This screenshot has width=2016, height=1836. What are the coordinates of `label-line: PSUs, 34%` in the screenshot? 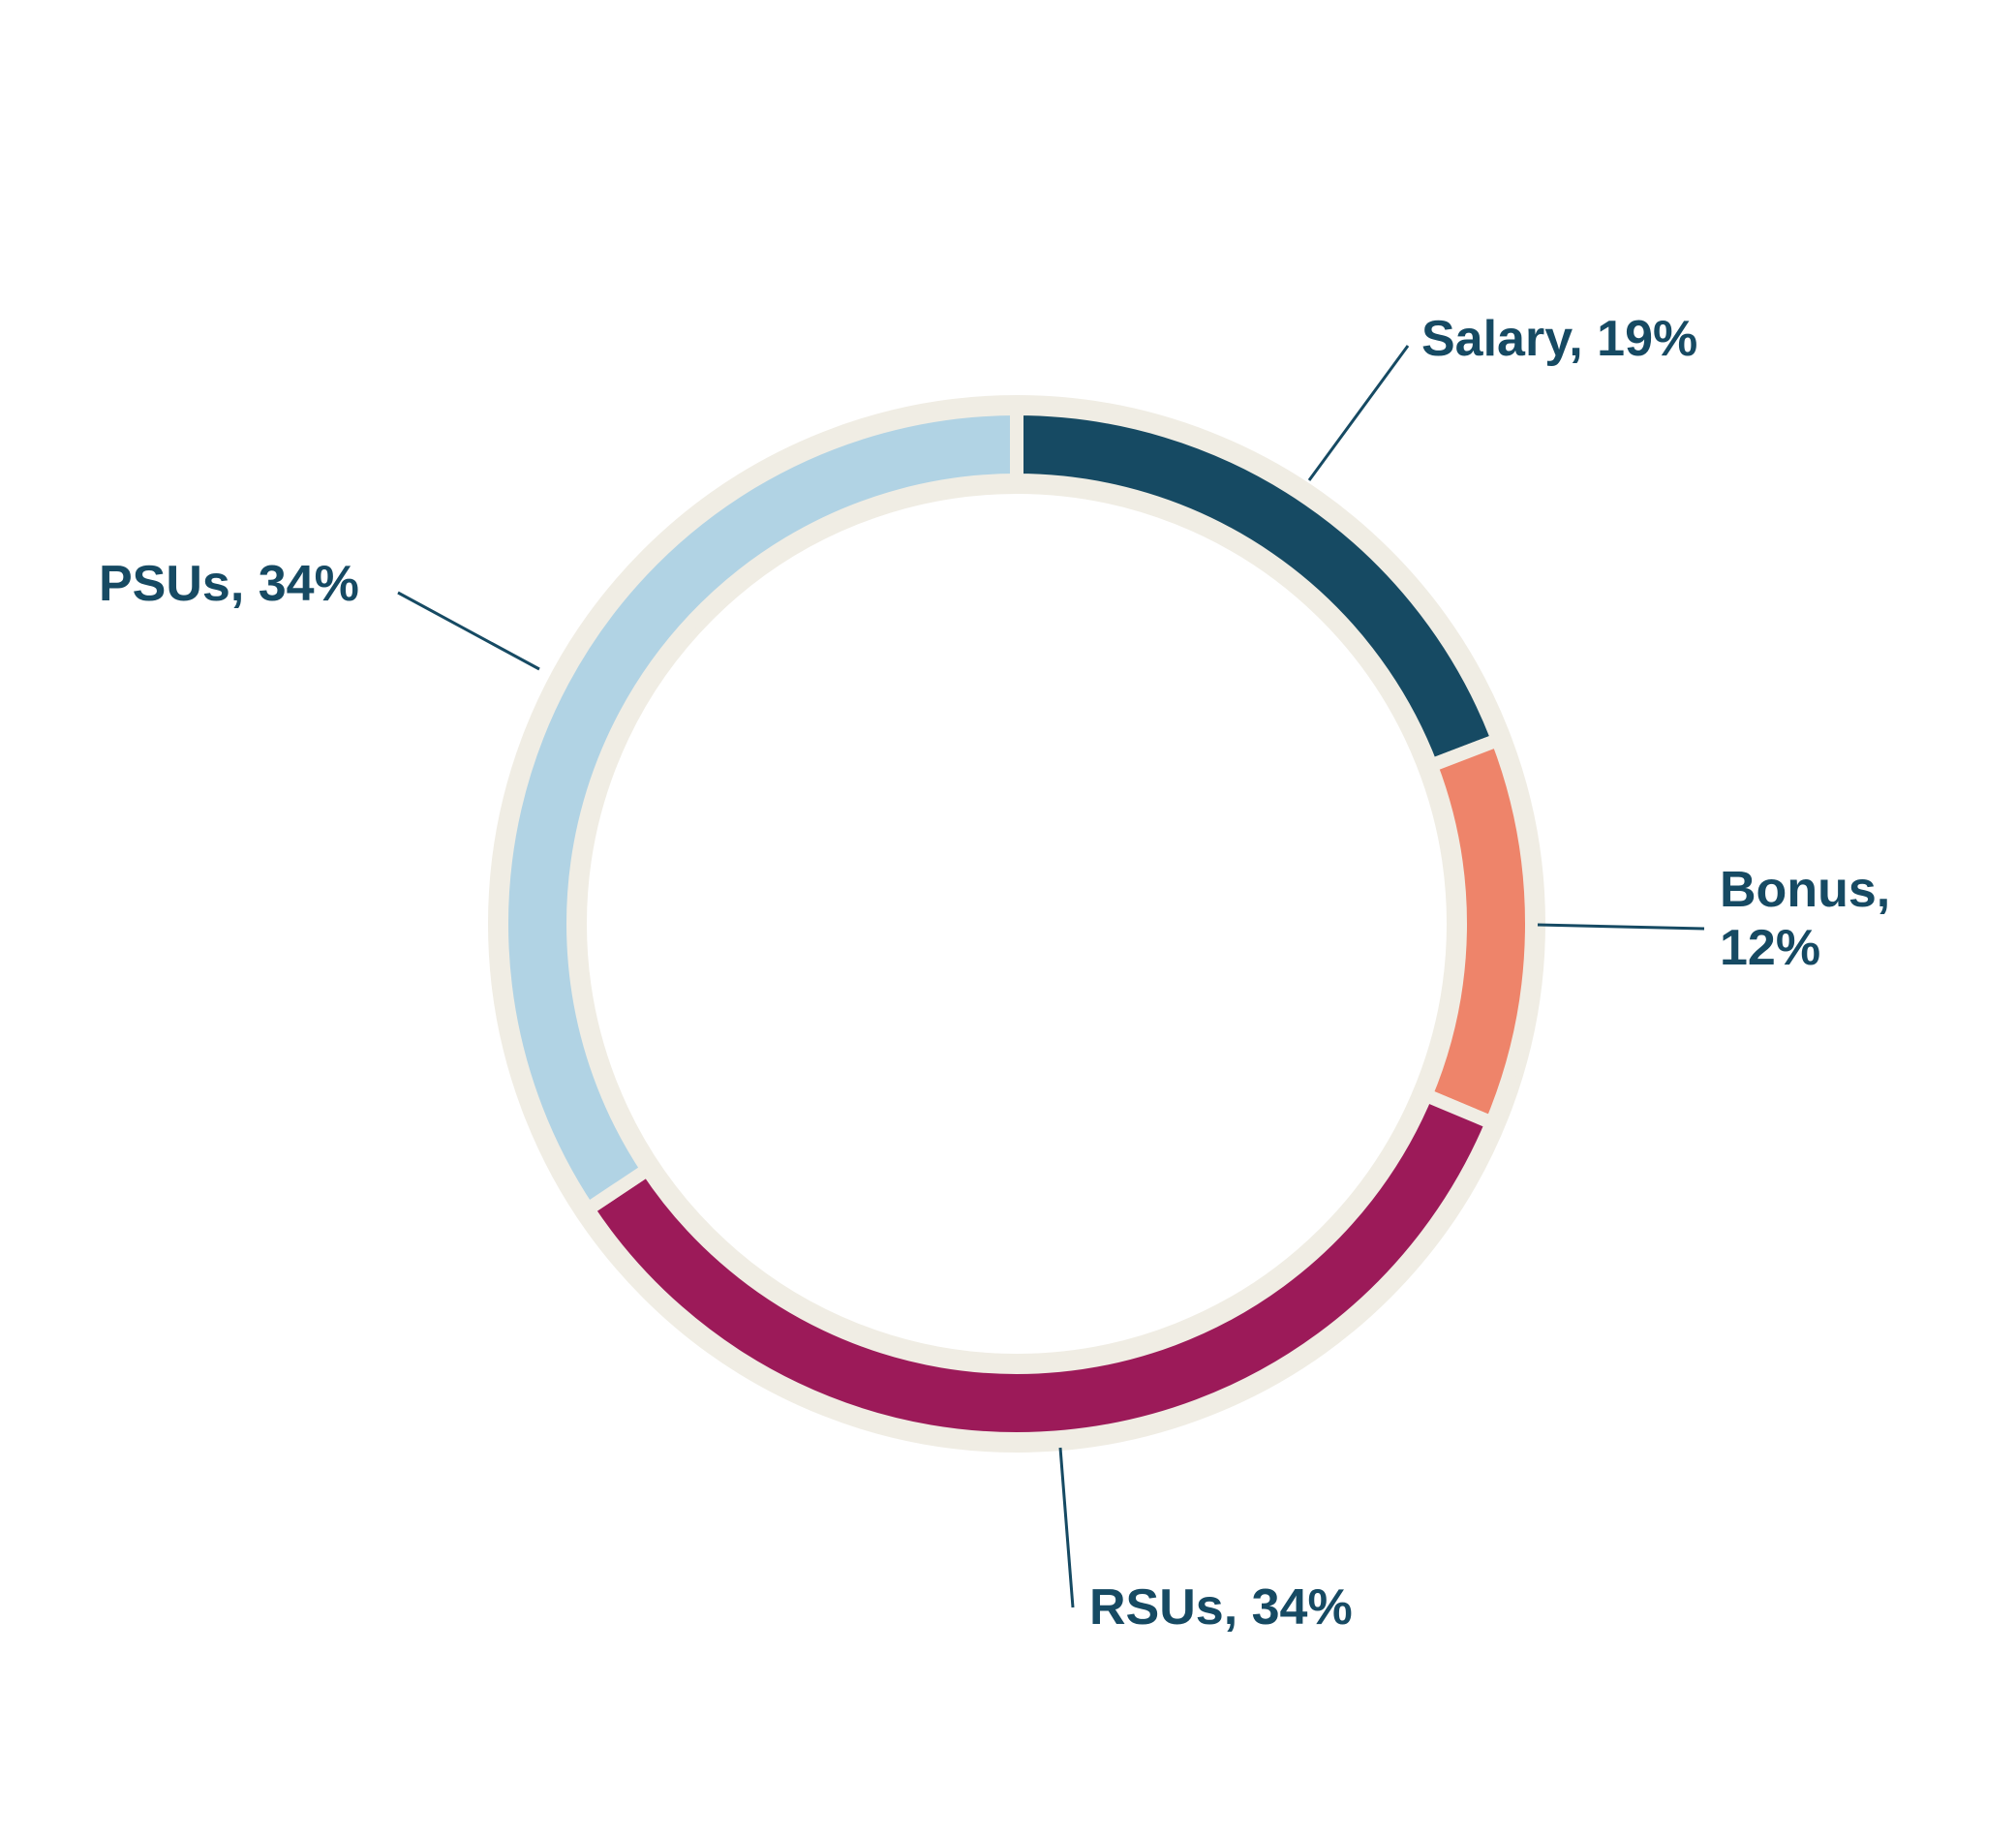 It's located at (229, 584).